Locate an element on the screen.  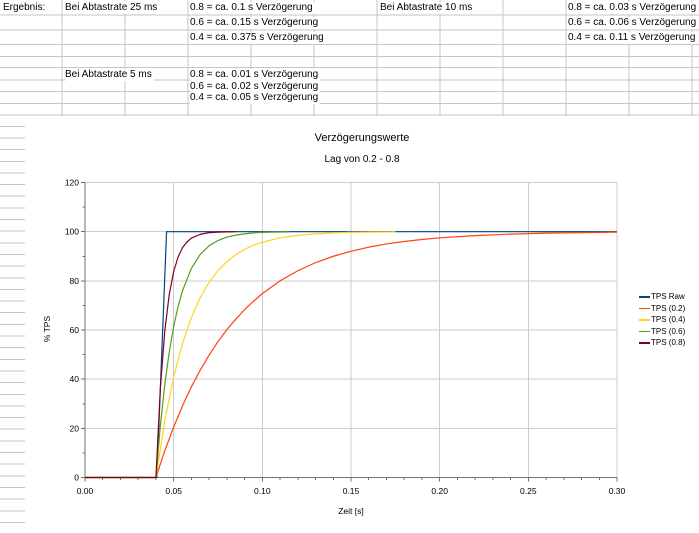
cell-lag04-10ms: 0.4 = ca. 0.11 s Verzögerung is located at coordinates (633, 38).